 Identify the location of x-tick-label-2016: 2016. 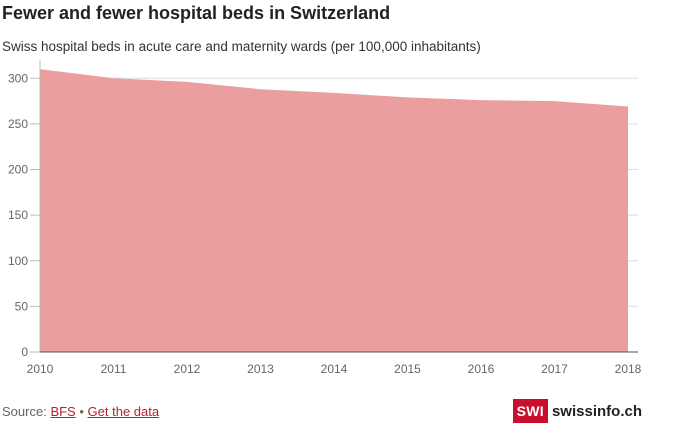
(481, 369).